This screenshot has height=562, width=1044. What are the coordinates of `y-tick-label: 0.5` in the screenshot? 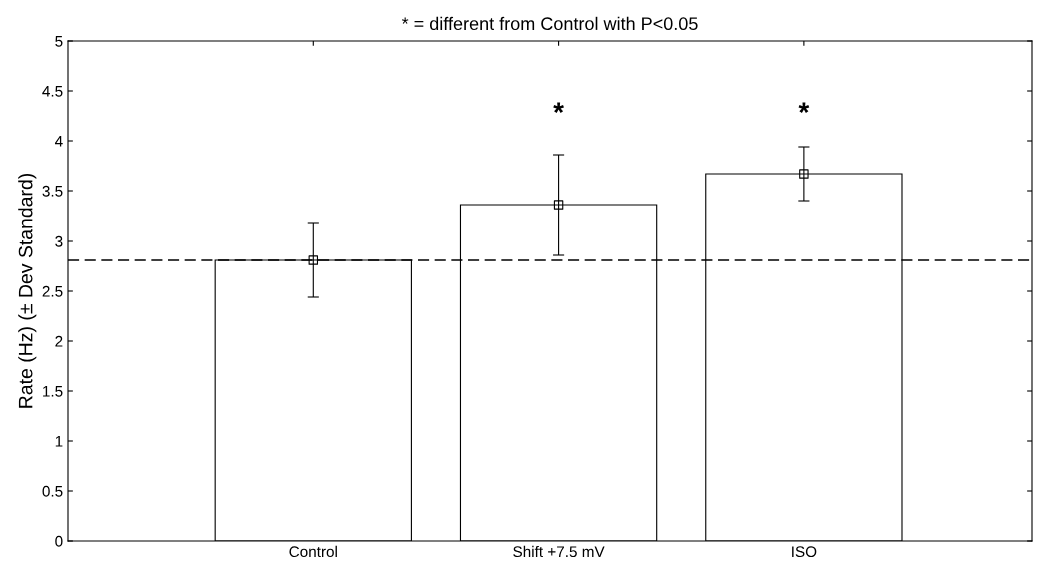 It's located at (52, 491).